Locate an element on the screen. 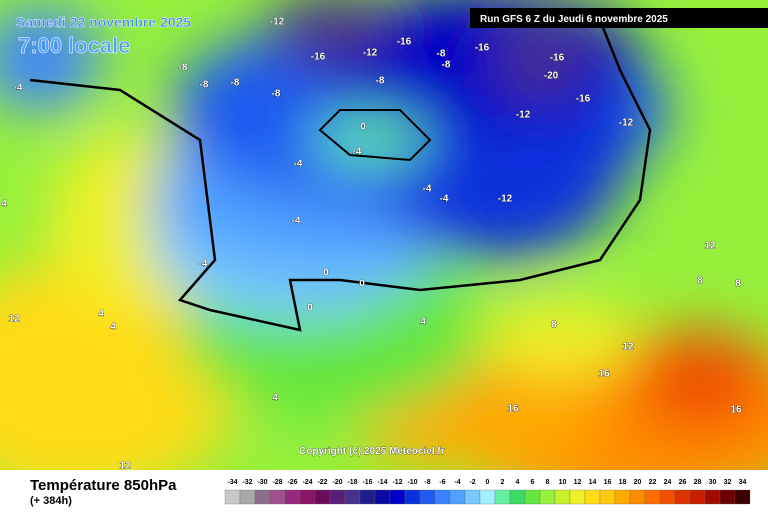 Image resolution: width=768 pixels, height=512 pixels. legend-tick-label: 28 is located at coordinates (698, 482).